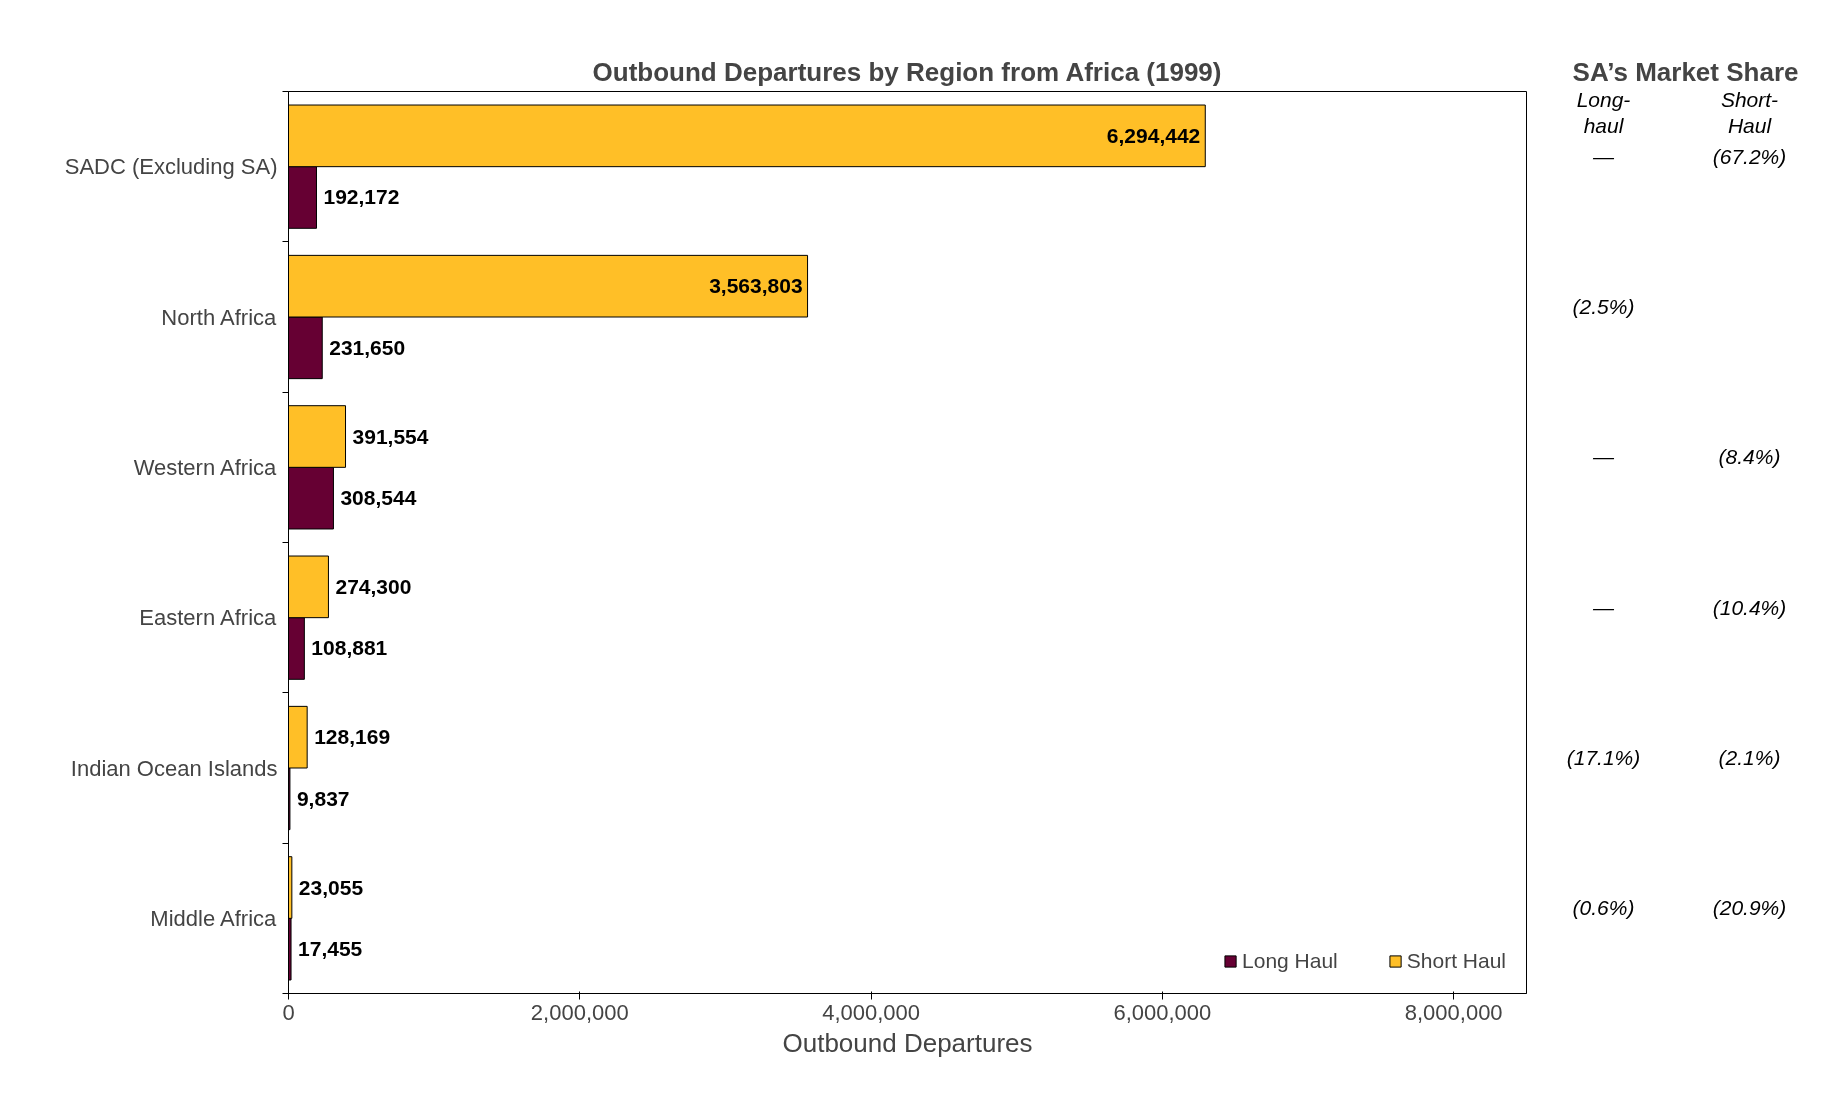 Image resolution: width=1834 pixels, height=1095 pixels. I want to click on x-tick-label: 0, so click(288, 1012).